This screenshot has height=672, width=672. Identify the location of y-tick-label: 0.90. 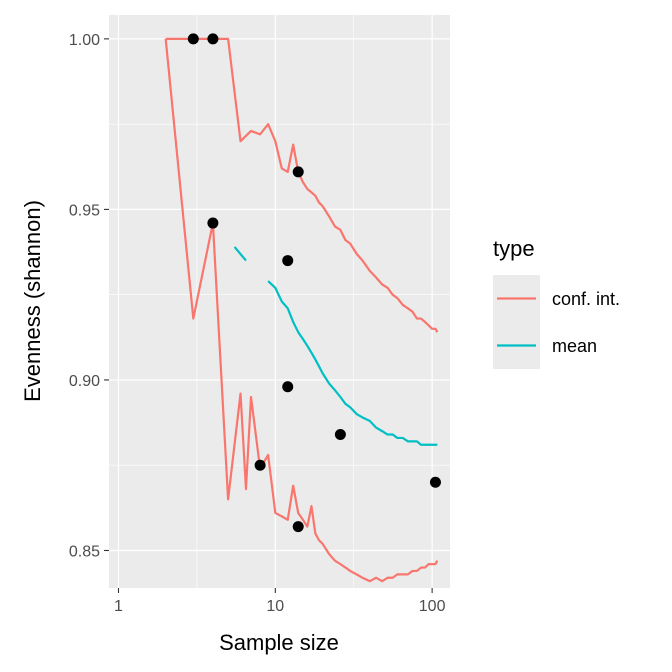
(84, 381).